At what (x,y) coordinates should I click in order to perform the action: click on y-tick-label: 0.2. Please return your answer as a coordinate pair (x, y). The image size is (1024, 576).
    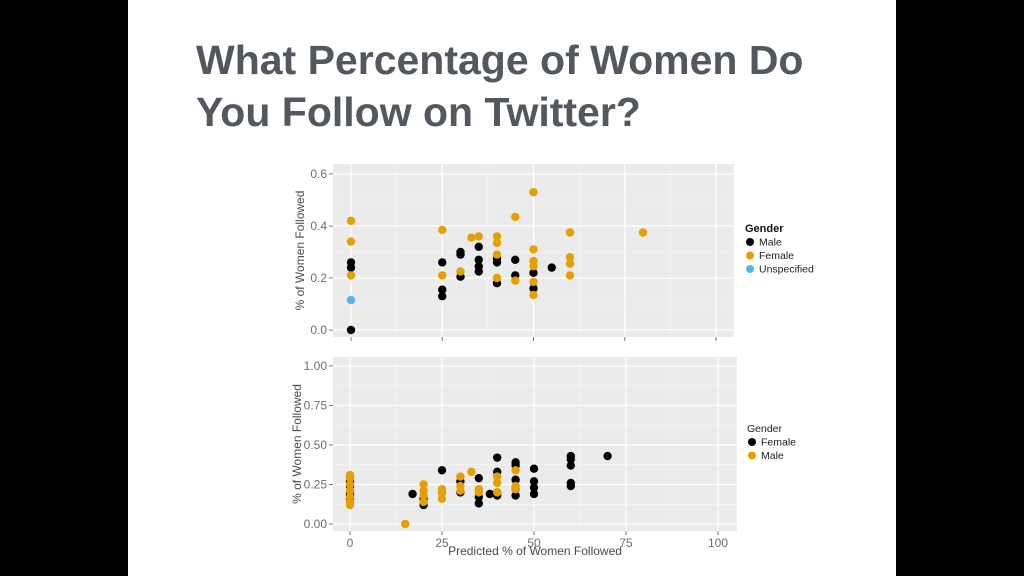
    Looking at the image, I should click on (318, 278).